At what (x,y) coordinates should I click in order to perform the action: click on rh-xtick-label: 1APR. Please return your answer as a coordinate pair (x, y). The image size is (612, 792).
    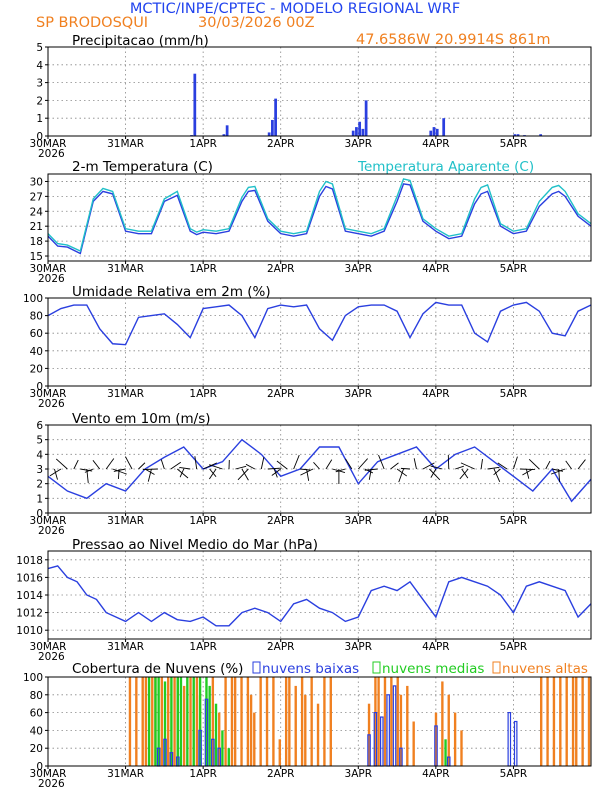
    Looking at the image, I should click on (203, 394).